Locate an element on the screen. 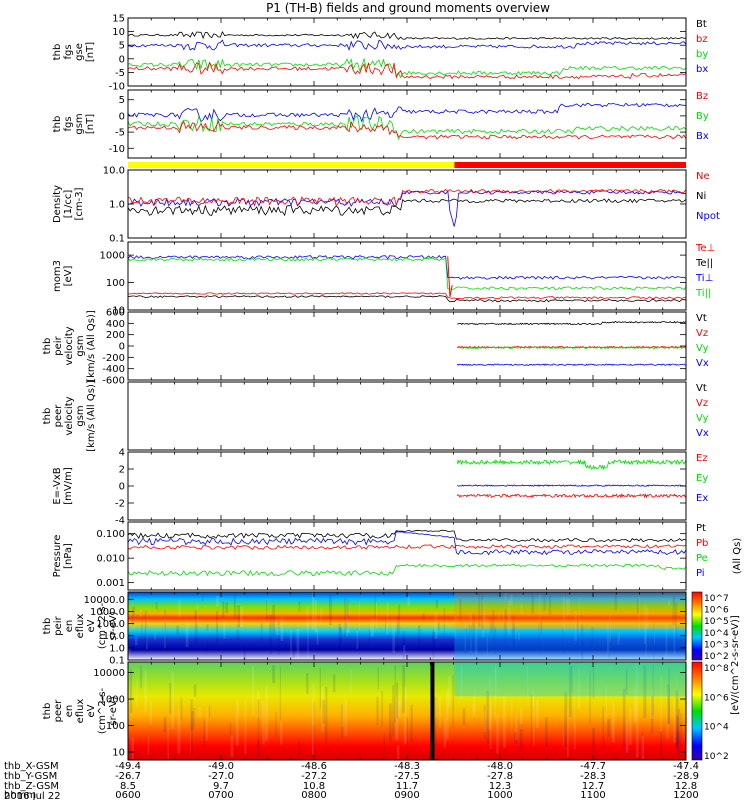  legend-Bx: Bx is located at coordinates (702, 136).